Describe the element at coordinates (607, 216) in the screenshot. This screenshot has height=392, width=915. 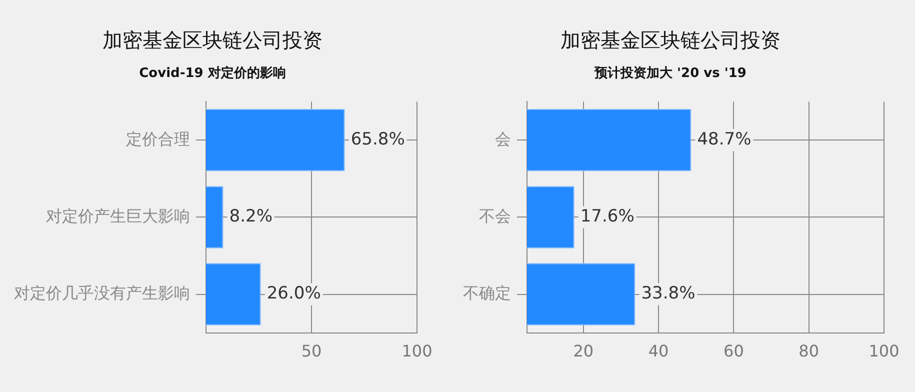
I see `data-label: 17.6%` at that location.